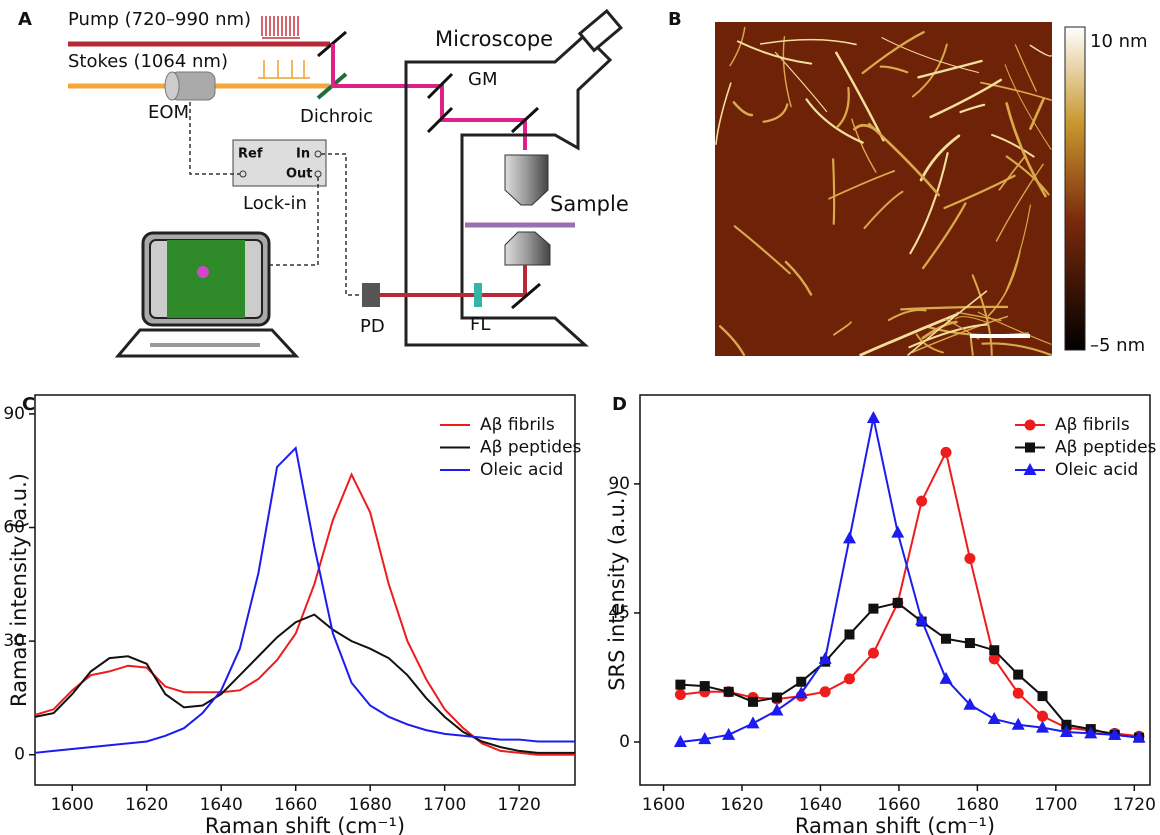 Image resolution: width=1160 pixels, height=835 pixels. What do you see at coordinates (494, 39) in the screenshot?
I see `label: Microscope` at bounding box center [494, 39].